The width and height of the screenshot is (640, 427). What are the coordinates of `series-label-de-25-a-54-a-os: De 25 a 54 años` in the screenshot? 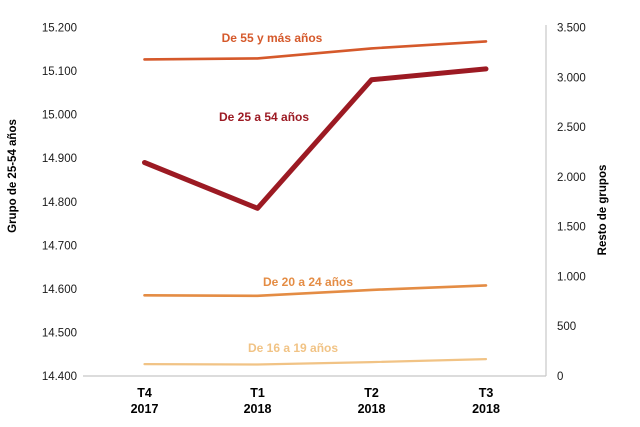 It's located at (264, 117).